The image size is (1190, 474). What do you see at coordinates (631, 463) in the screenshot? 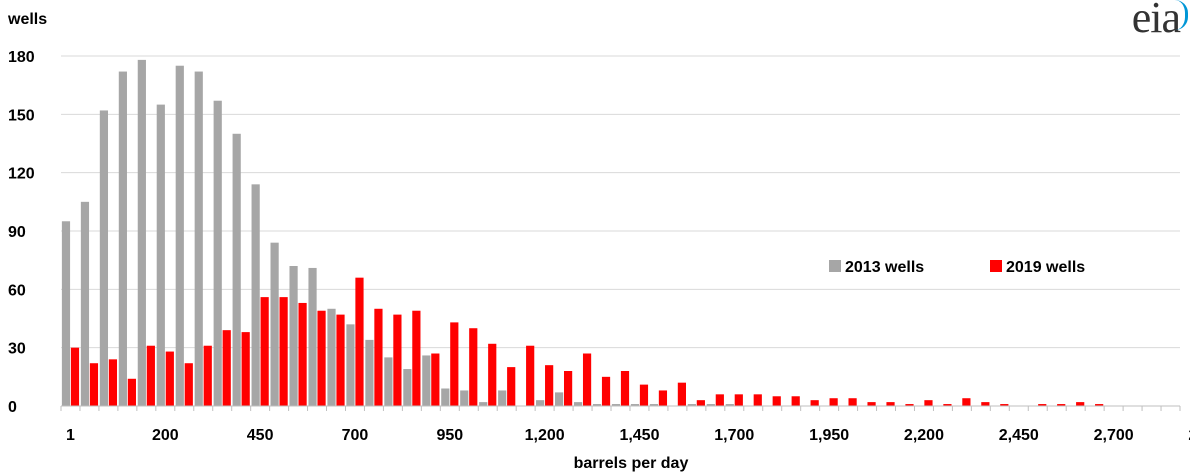
I see `x-axis-label: barrels per day` at bounding box center [631, 463].